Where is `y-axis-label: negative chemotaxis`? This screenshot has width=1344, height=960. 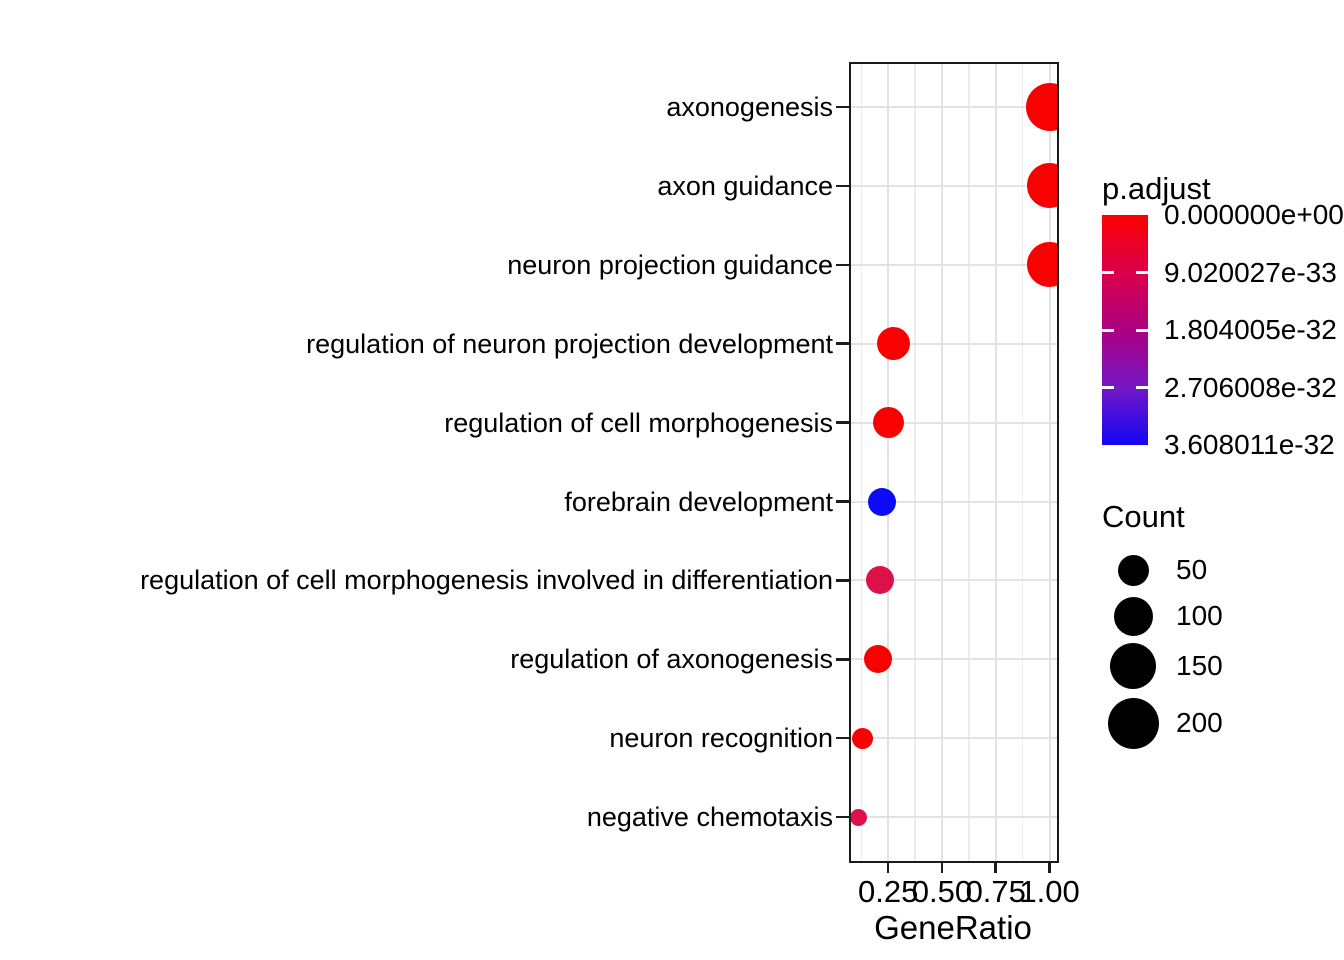 y-axis-label: negative chemotaxis is located at coordinates (709, 817).